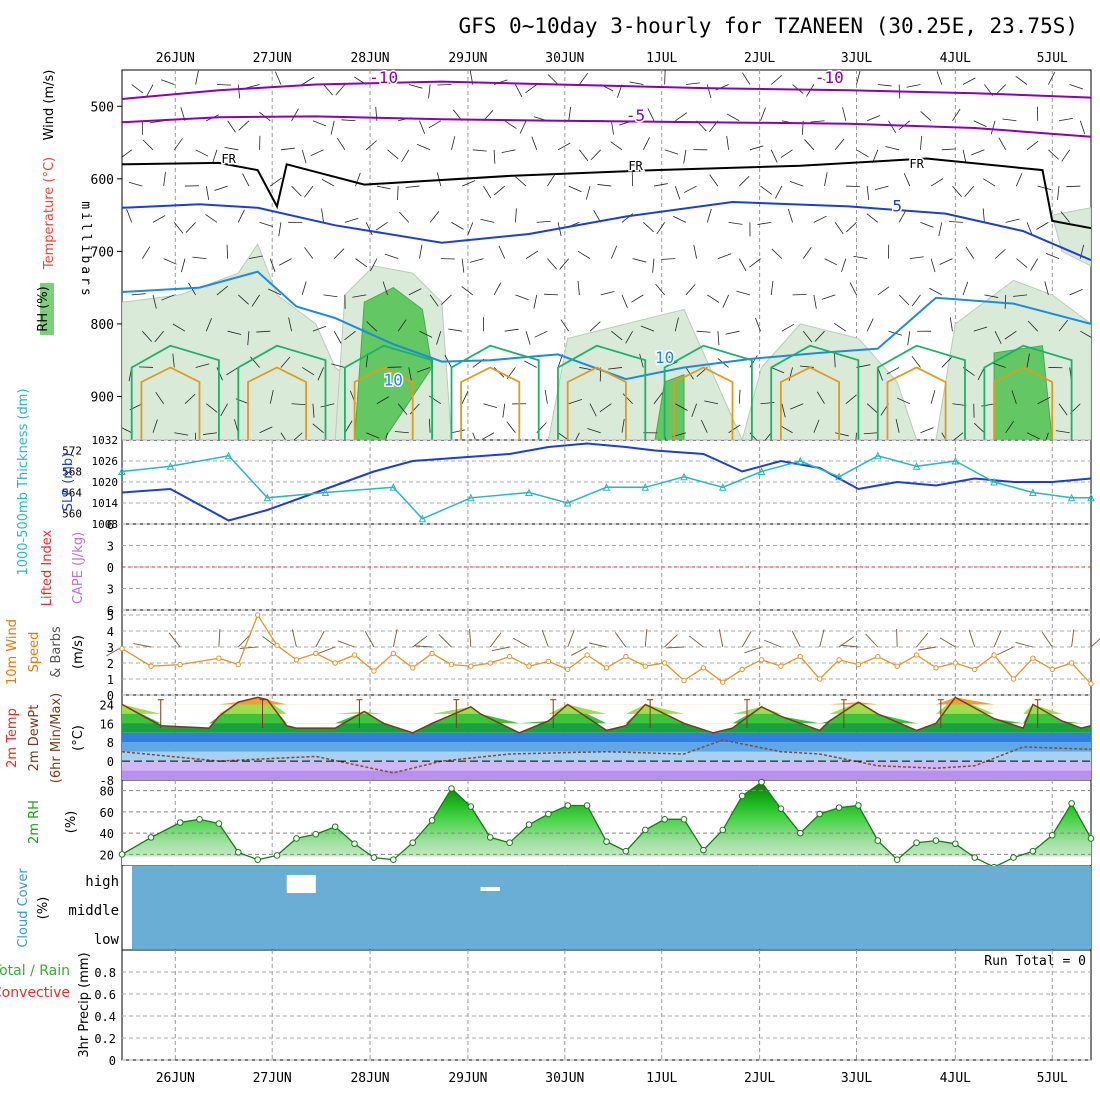  I want to click on green-contour, so click(1028, 392).